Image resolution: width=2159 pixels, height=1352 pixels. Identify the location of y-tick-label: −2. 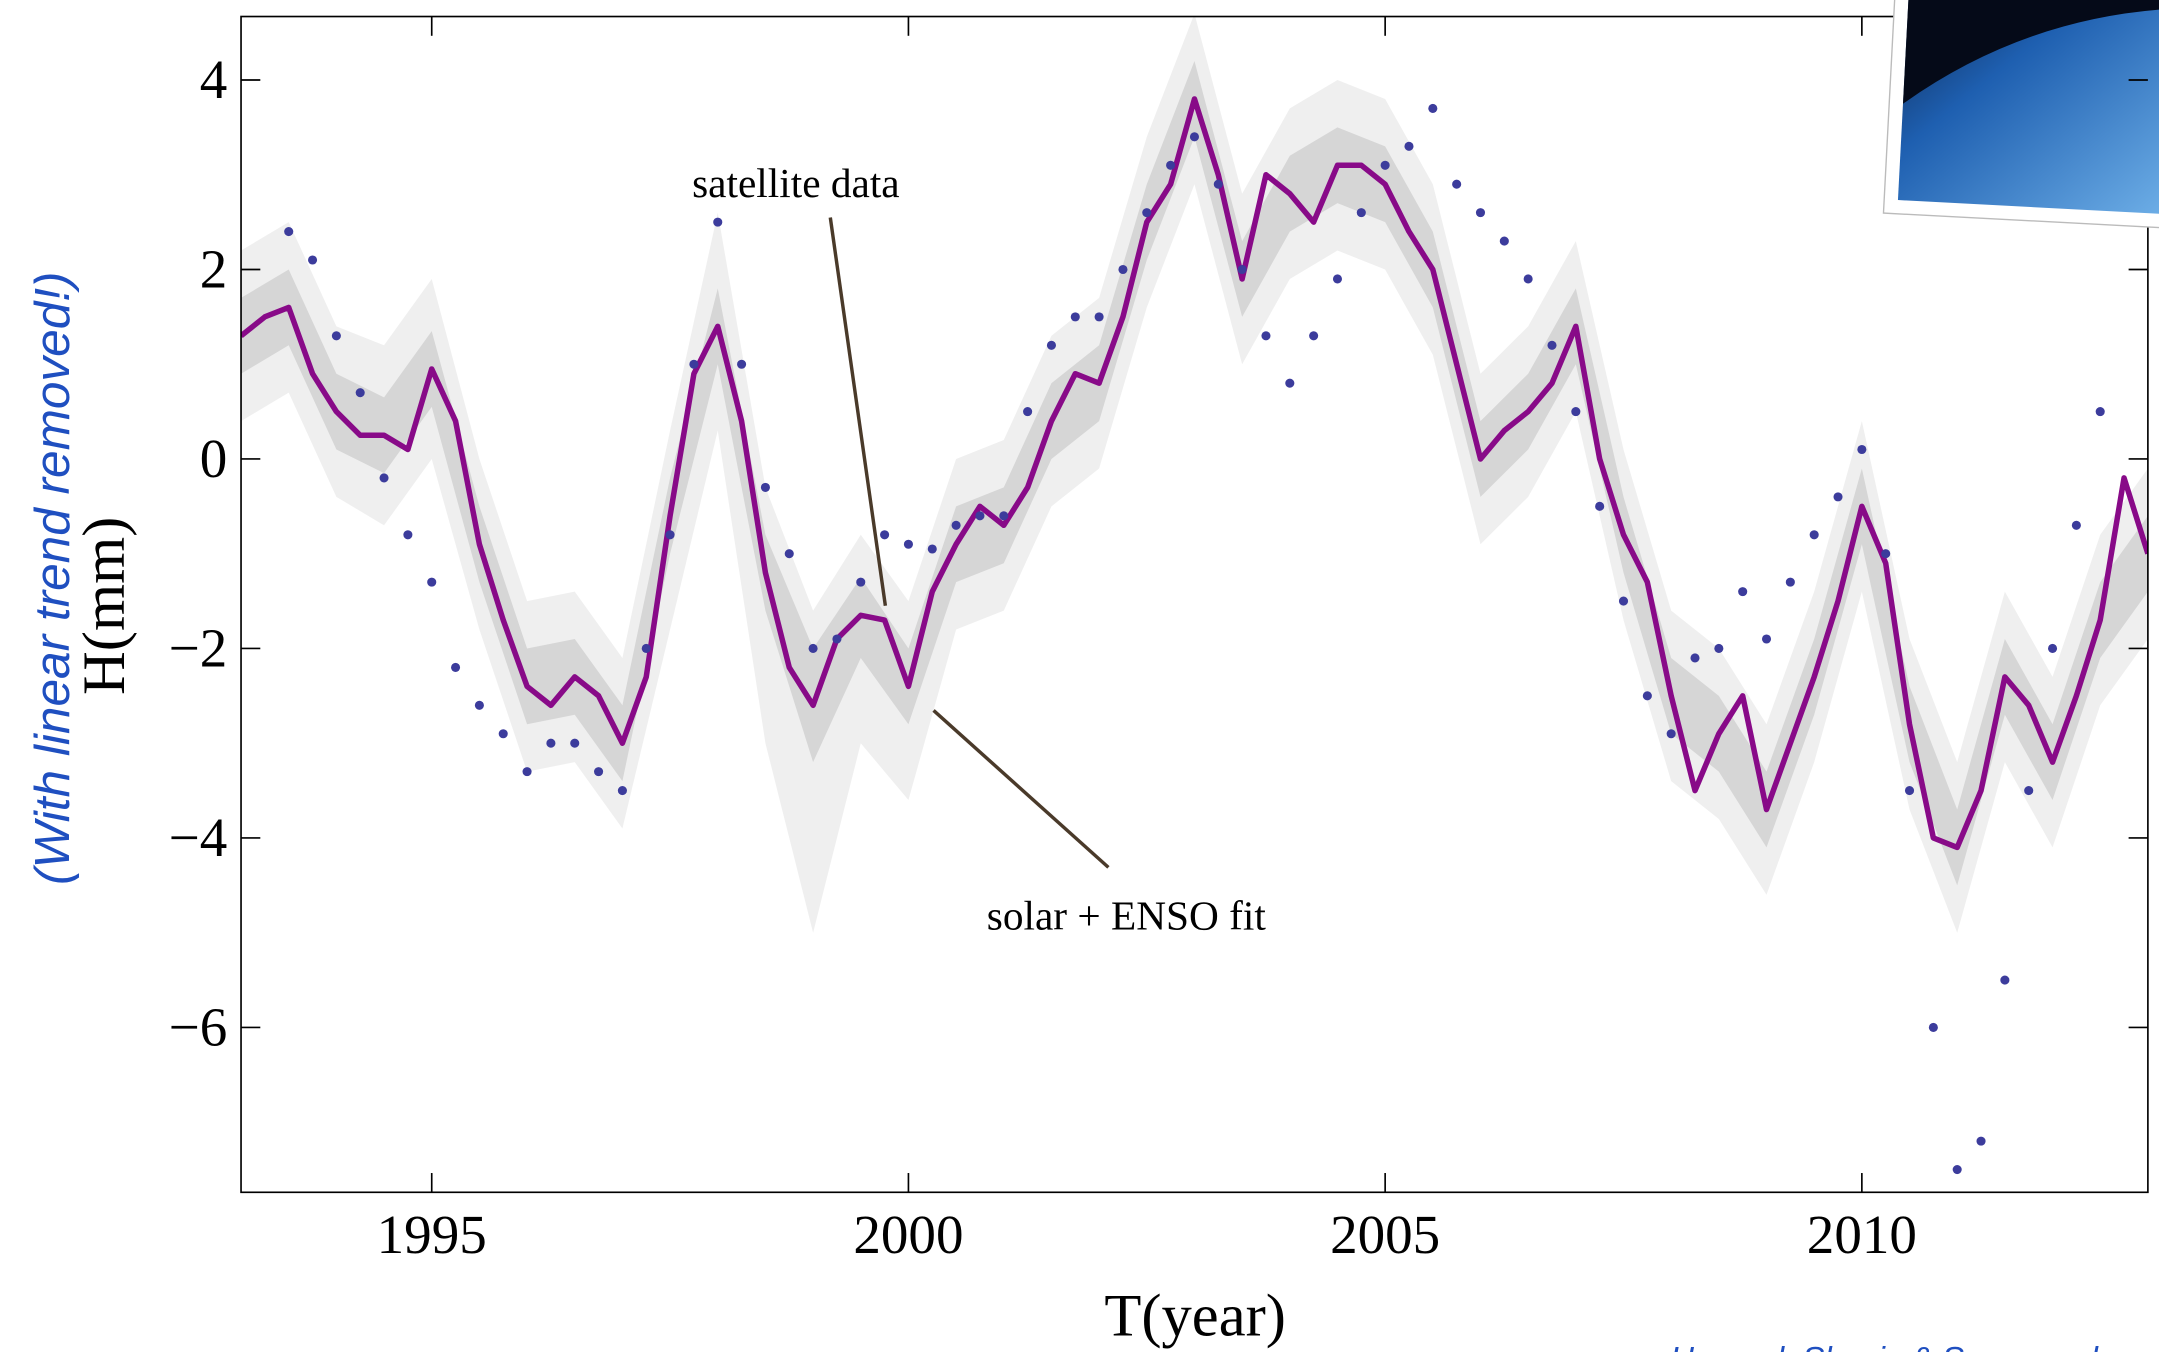
(198, 647).